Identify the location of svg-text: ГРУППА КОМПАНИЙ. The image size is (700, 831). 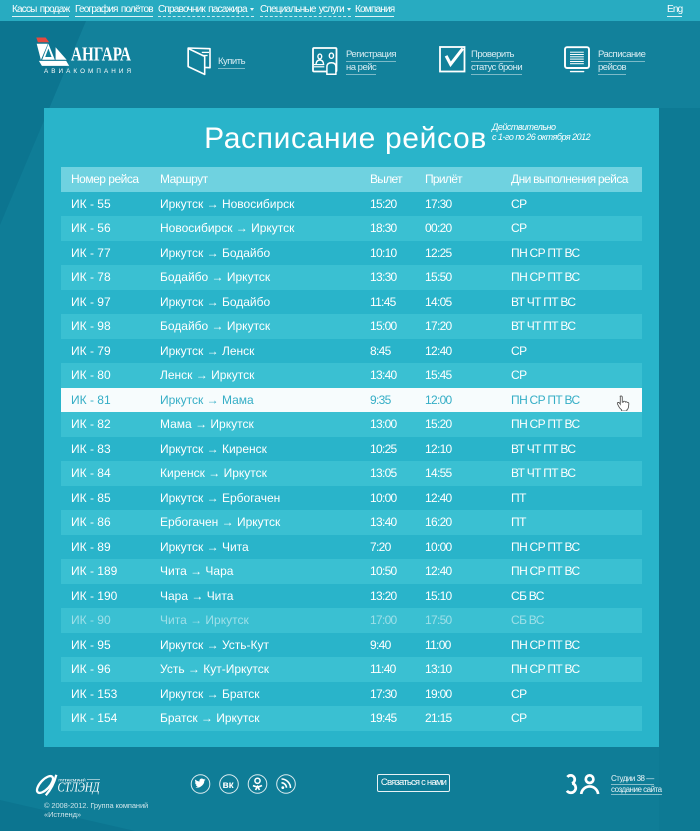
(73, 780).